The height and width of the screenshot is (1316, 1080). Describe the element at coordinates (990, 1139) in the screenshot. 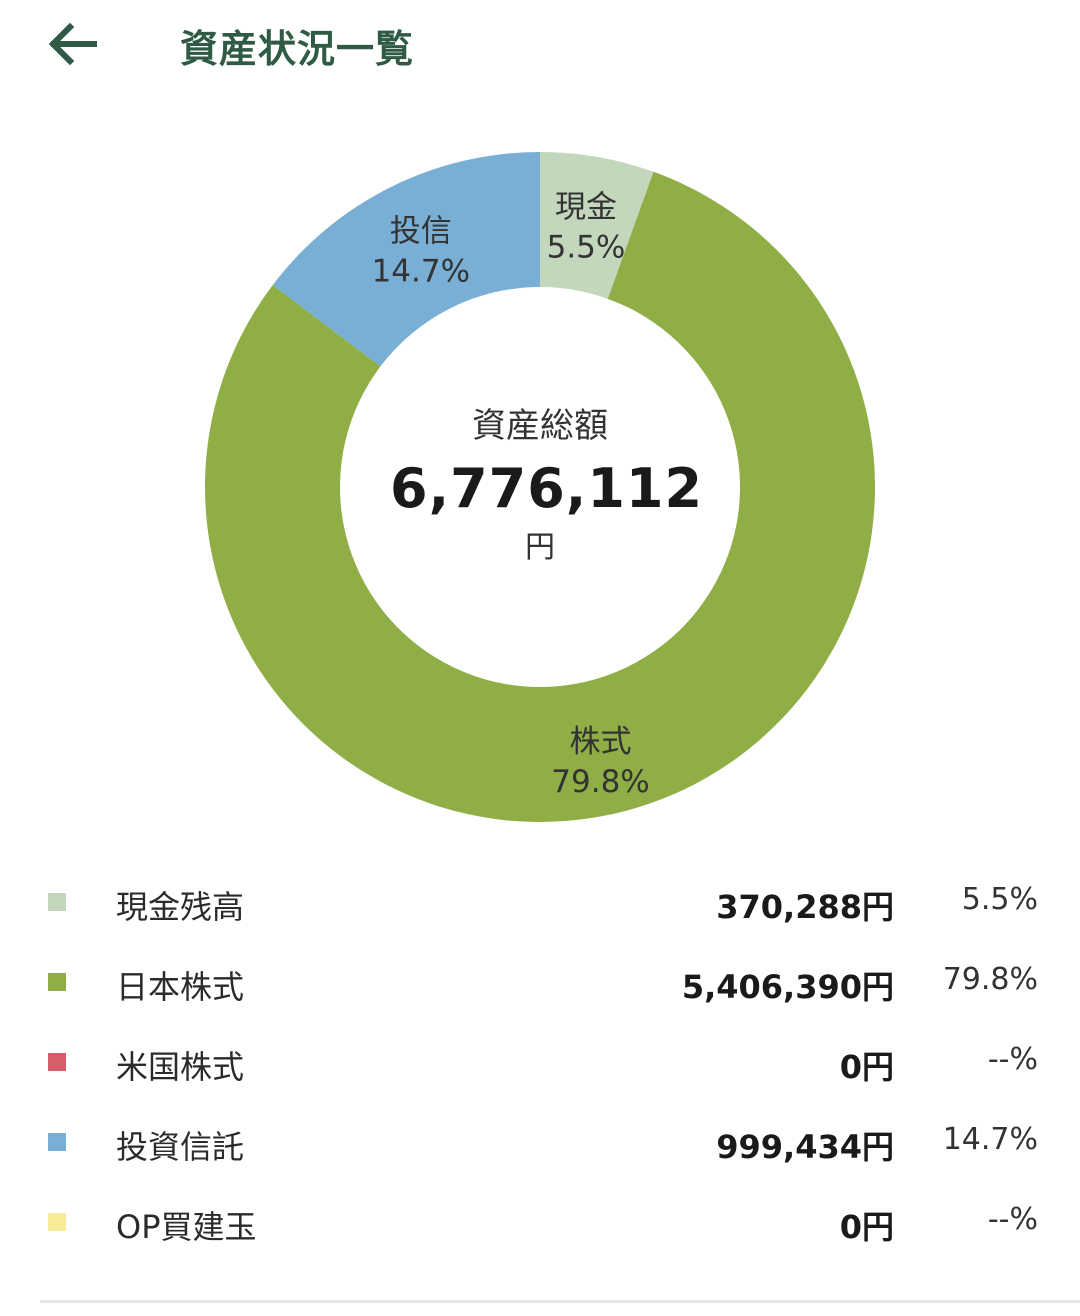

I see `legend-percent: 14.7%` at that location.